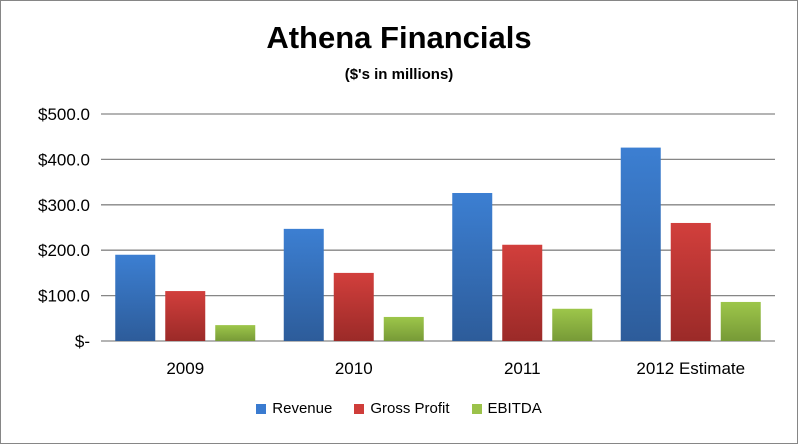 The image size is (798, 444). Describe the element at coordinates (64, 250) in the screenshot. I see `y-tick-label: $200.0` at that location.